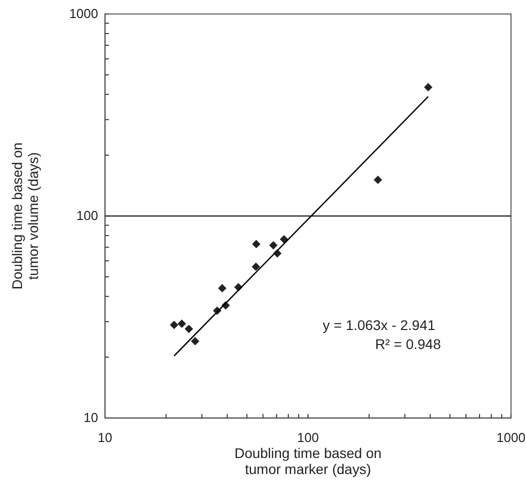  I want to click on x-tick-label: 100, so click(308, 437).